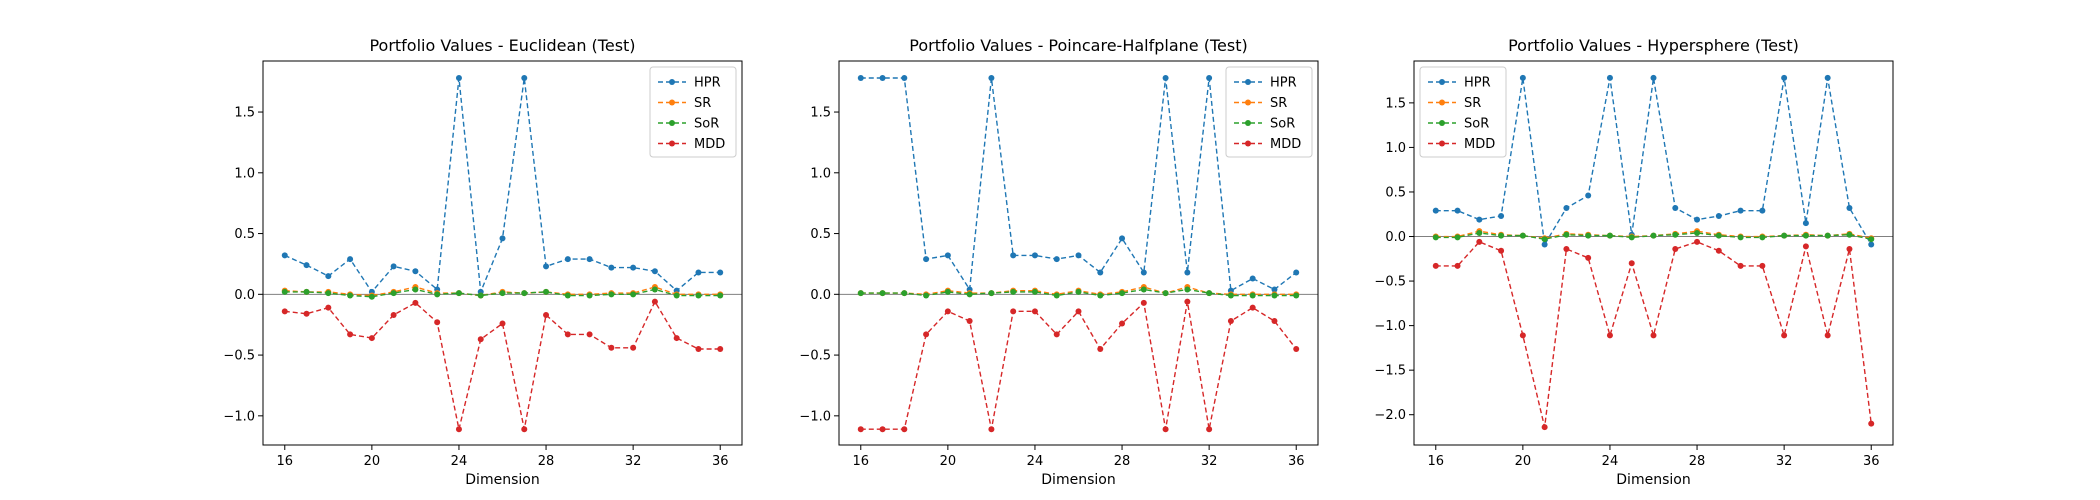 This screenshot has width=2100, height=500. I want to click on series-line-hpr, so click(1653, 162).